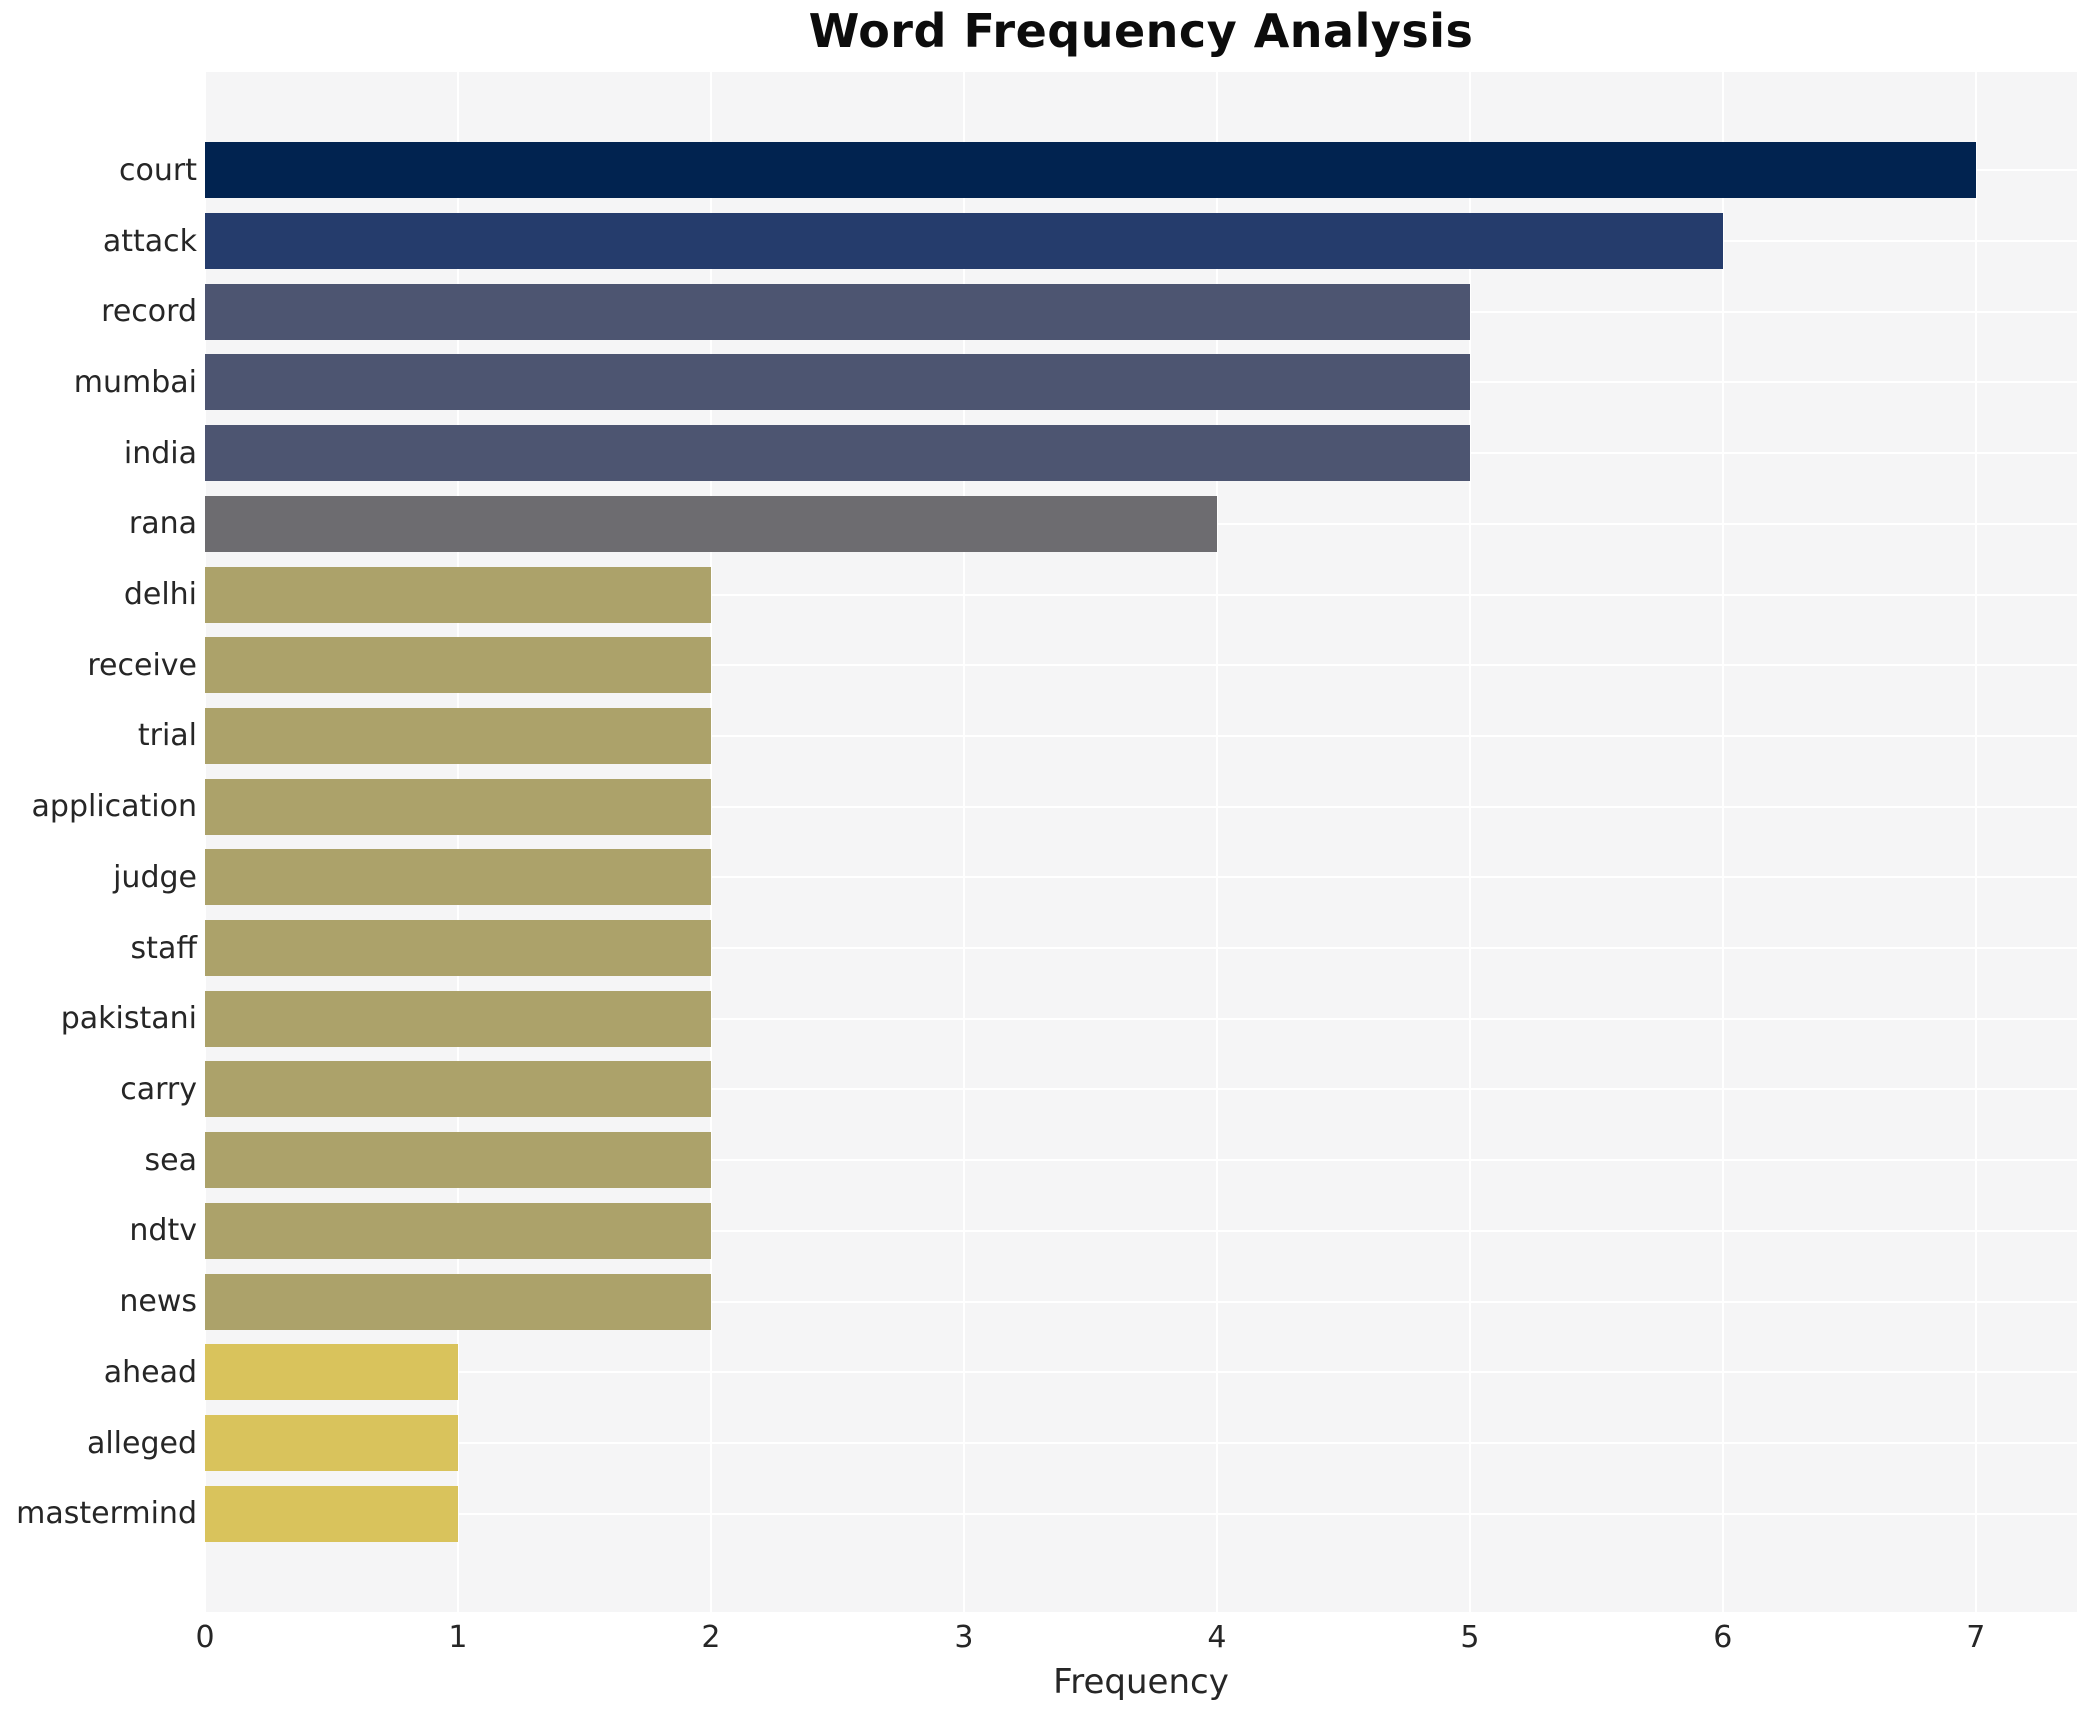 The height and width of the screenshot is (1710, 2083). Describe the element at coordinates (141, 1443) in the screenshot. I see `category-label: alleged` at that location.